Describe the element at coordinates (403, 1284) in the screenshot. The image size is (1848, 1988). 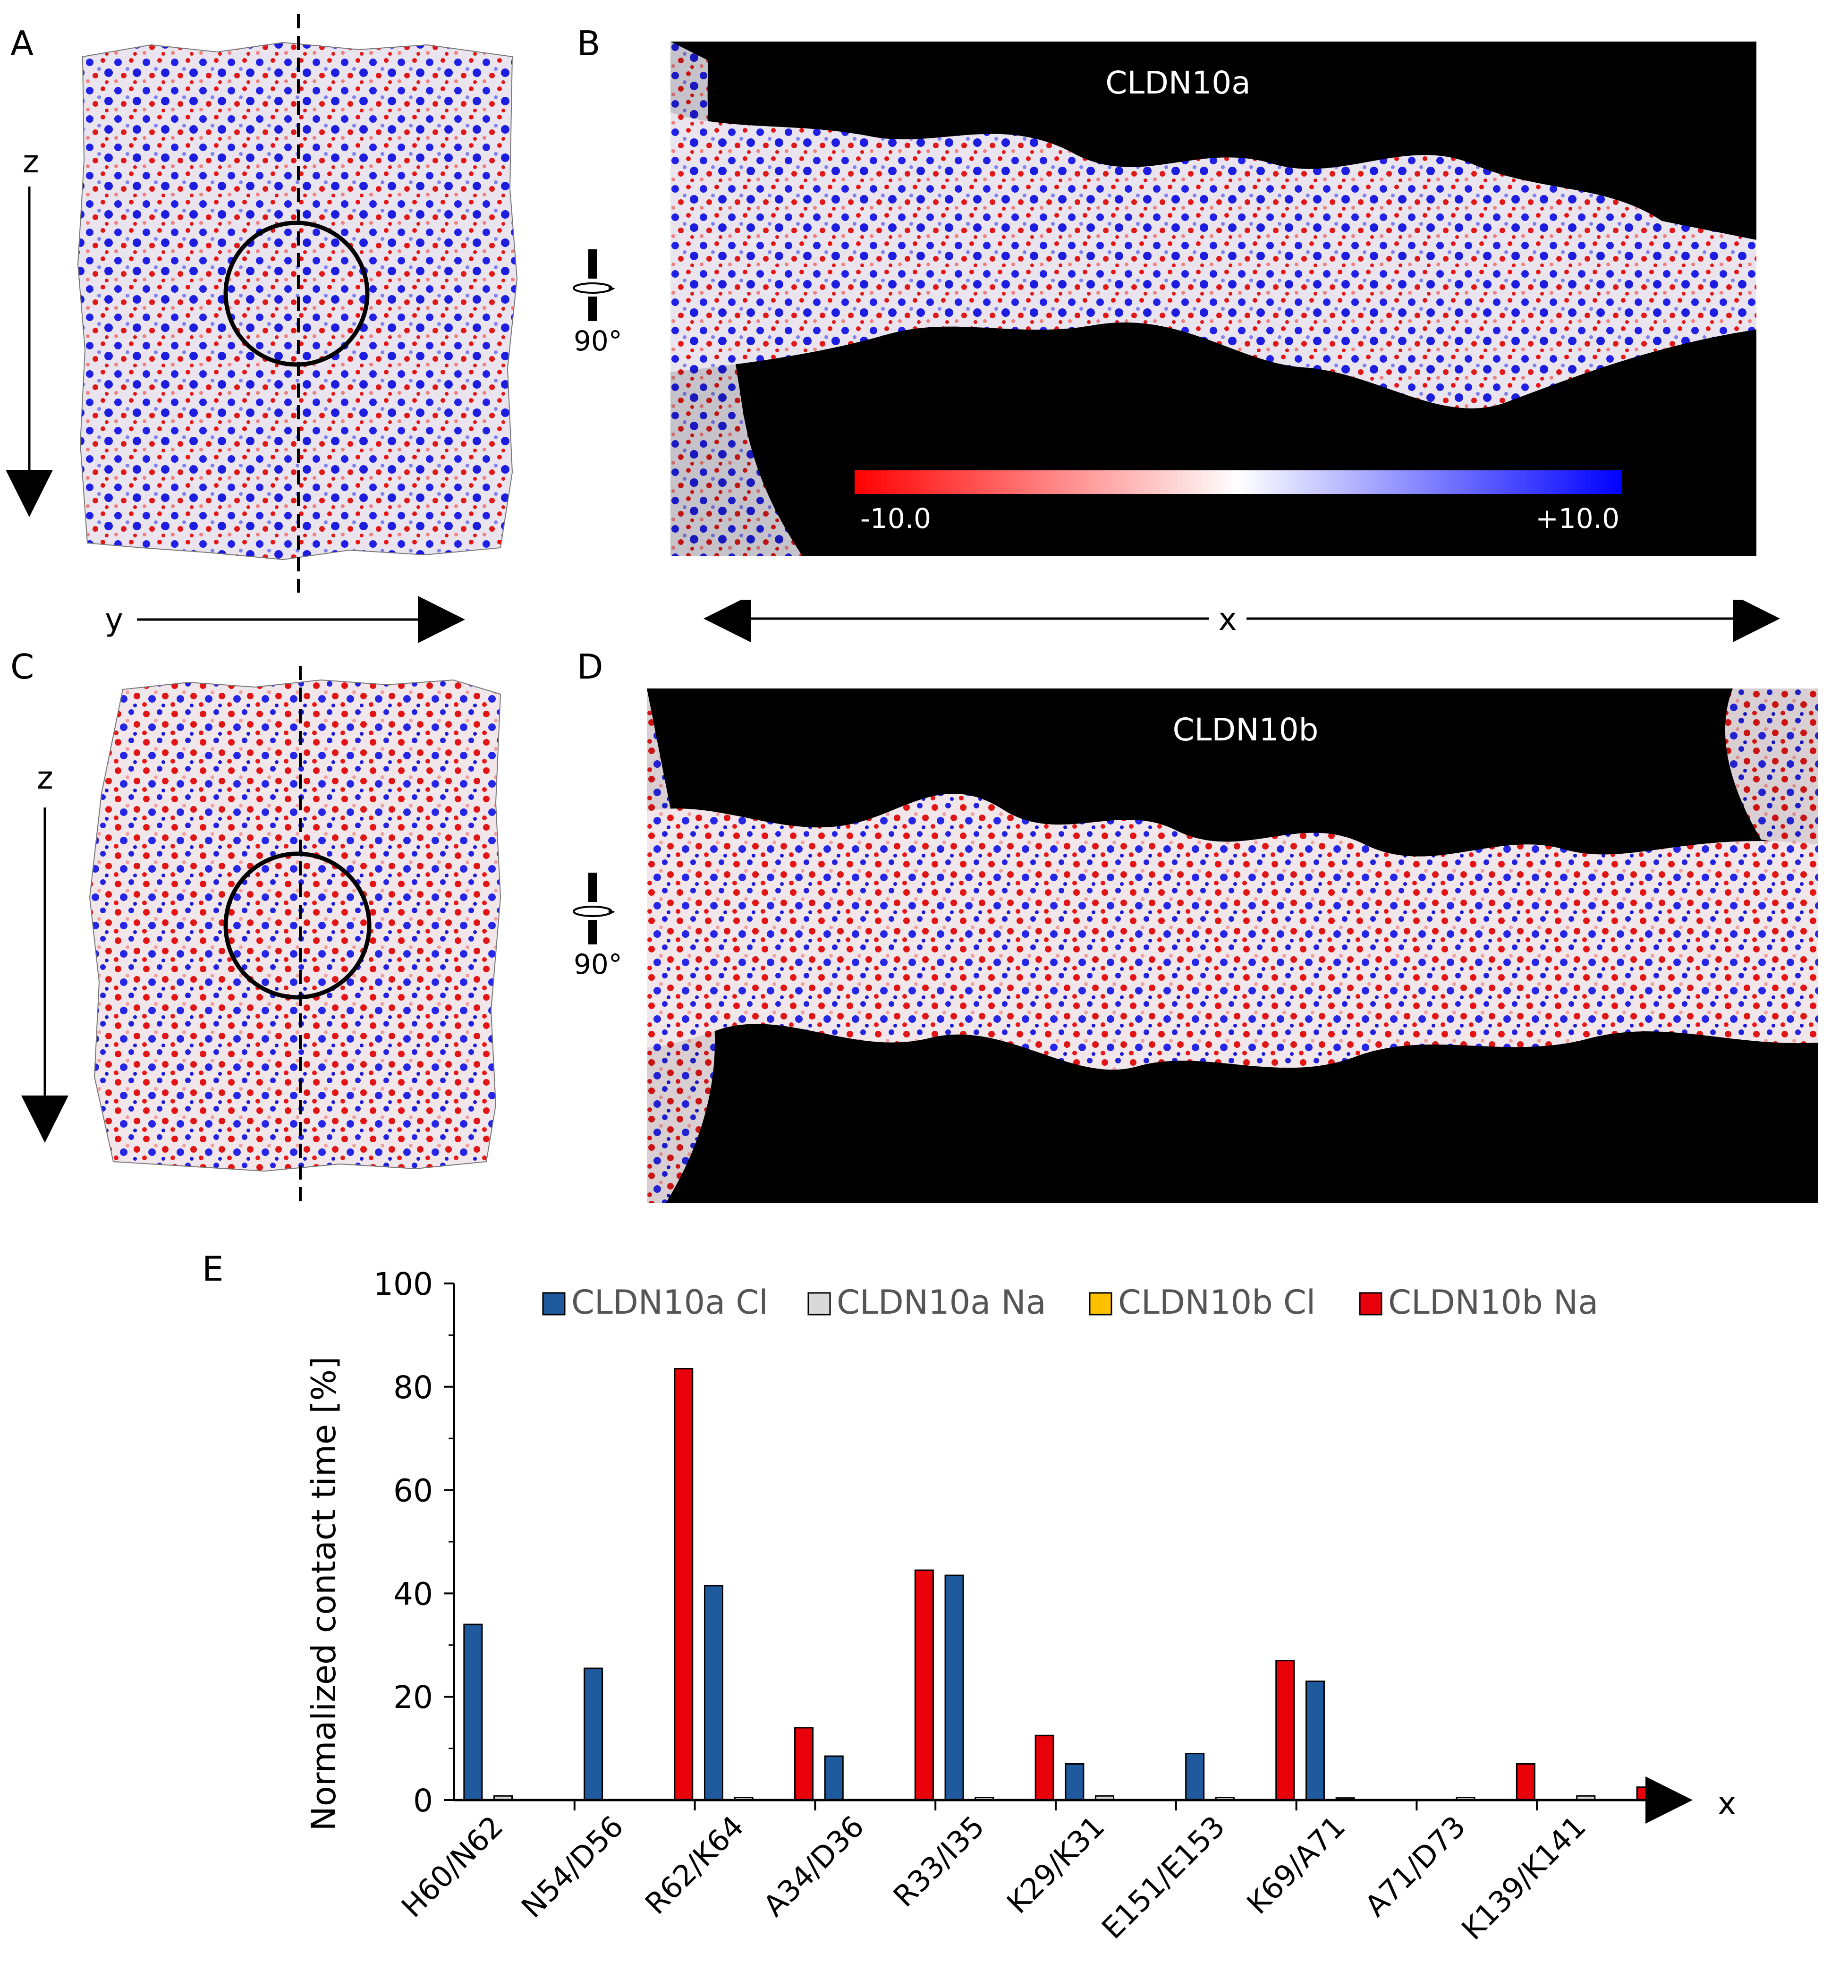
I see `y-tick-label: 100` at that location.